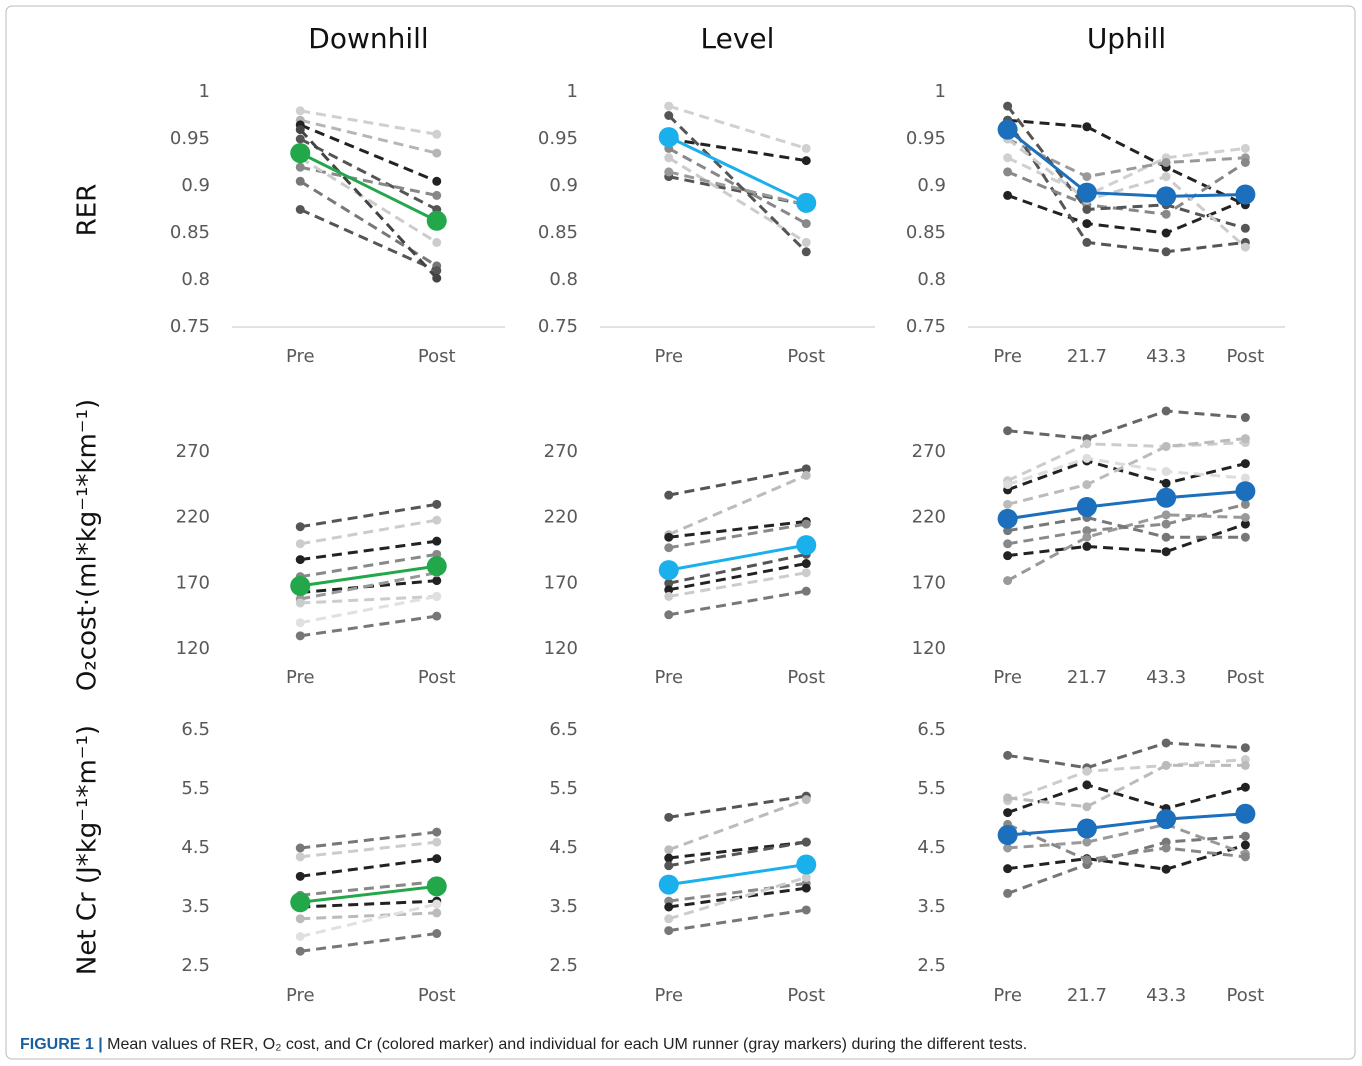 The height and width of the screenshot is (1066, 1362). What do you see at coordinates (926, 326) in the screenshot?
I see `y-tick-label: 0.75` at bounding box center [926, 326].